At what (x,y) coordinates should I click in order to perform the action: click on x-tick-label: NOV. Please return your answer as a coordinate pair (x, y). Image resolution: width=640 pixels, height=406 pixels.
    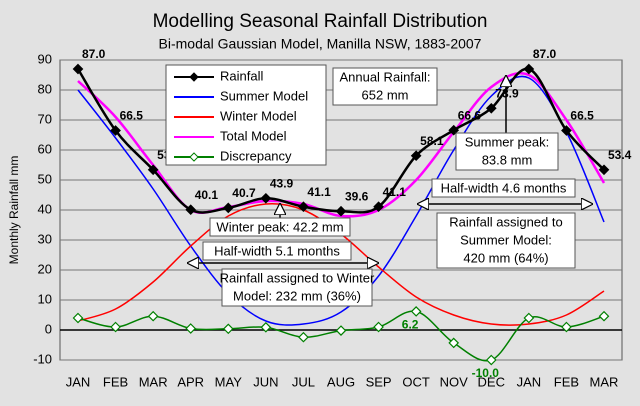
    Looking at the image, I should click on (454, 381).